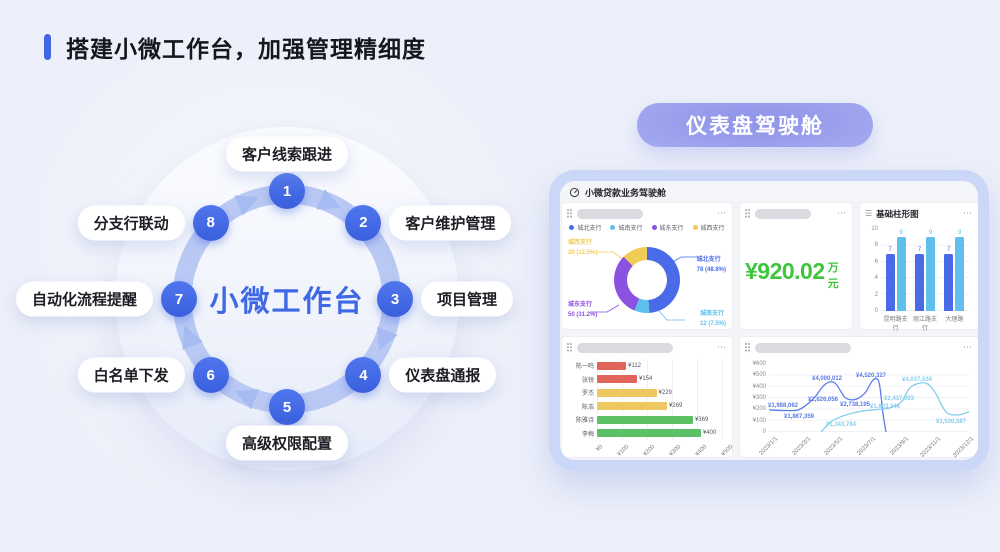 The height and width of the screenshot is (552, 1000). What do you see at coordinates (665, 392) in the screenshot?
I see `hbar-value-label: ¥229` at bounding box center [665, 392].